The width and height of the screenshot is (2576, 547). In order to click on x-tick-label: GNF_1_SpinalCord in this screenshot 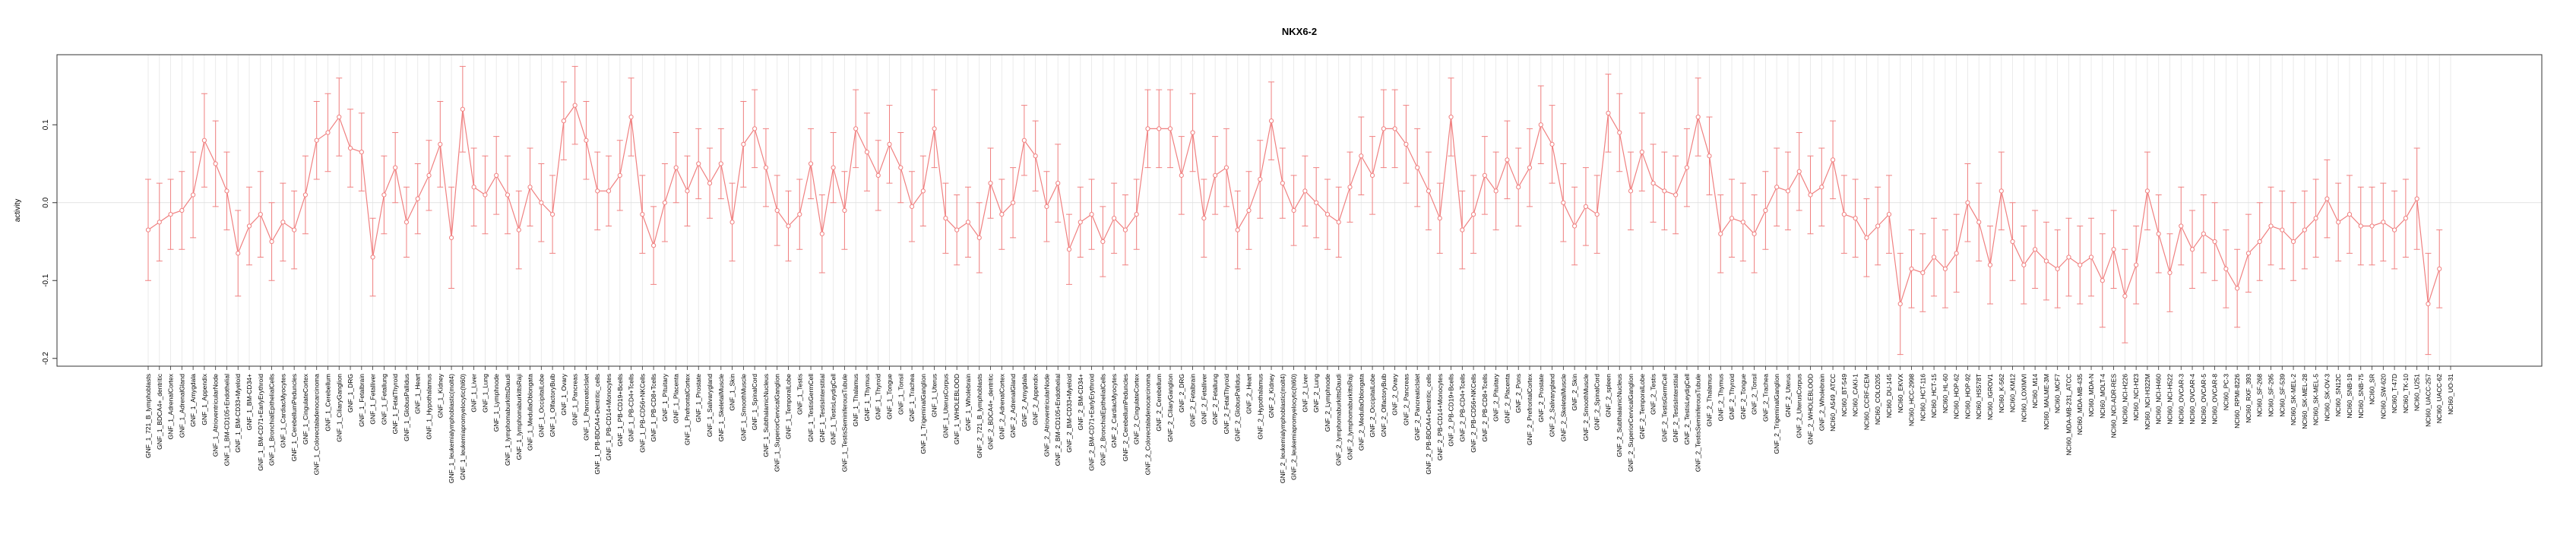, I will do `click(754, 402)`.